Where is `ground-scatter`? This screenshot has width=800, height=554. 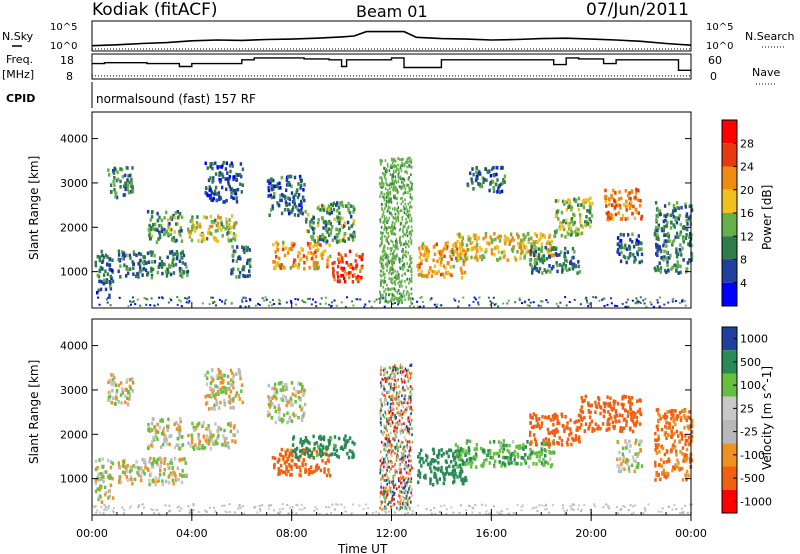
ground-scatter is located at coordinates (392, 302).